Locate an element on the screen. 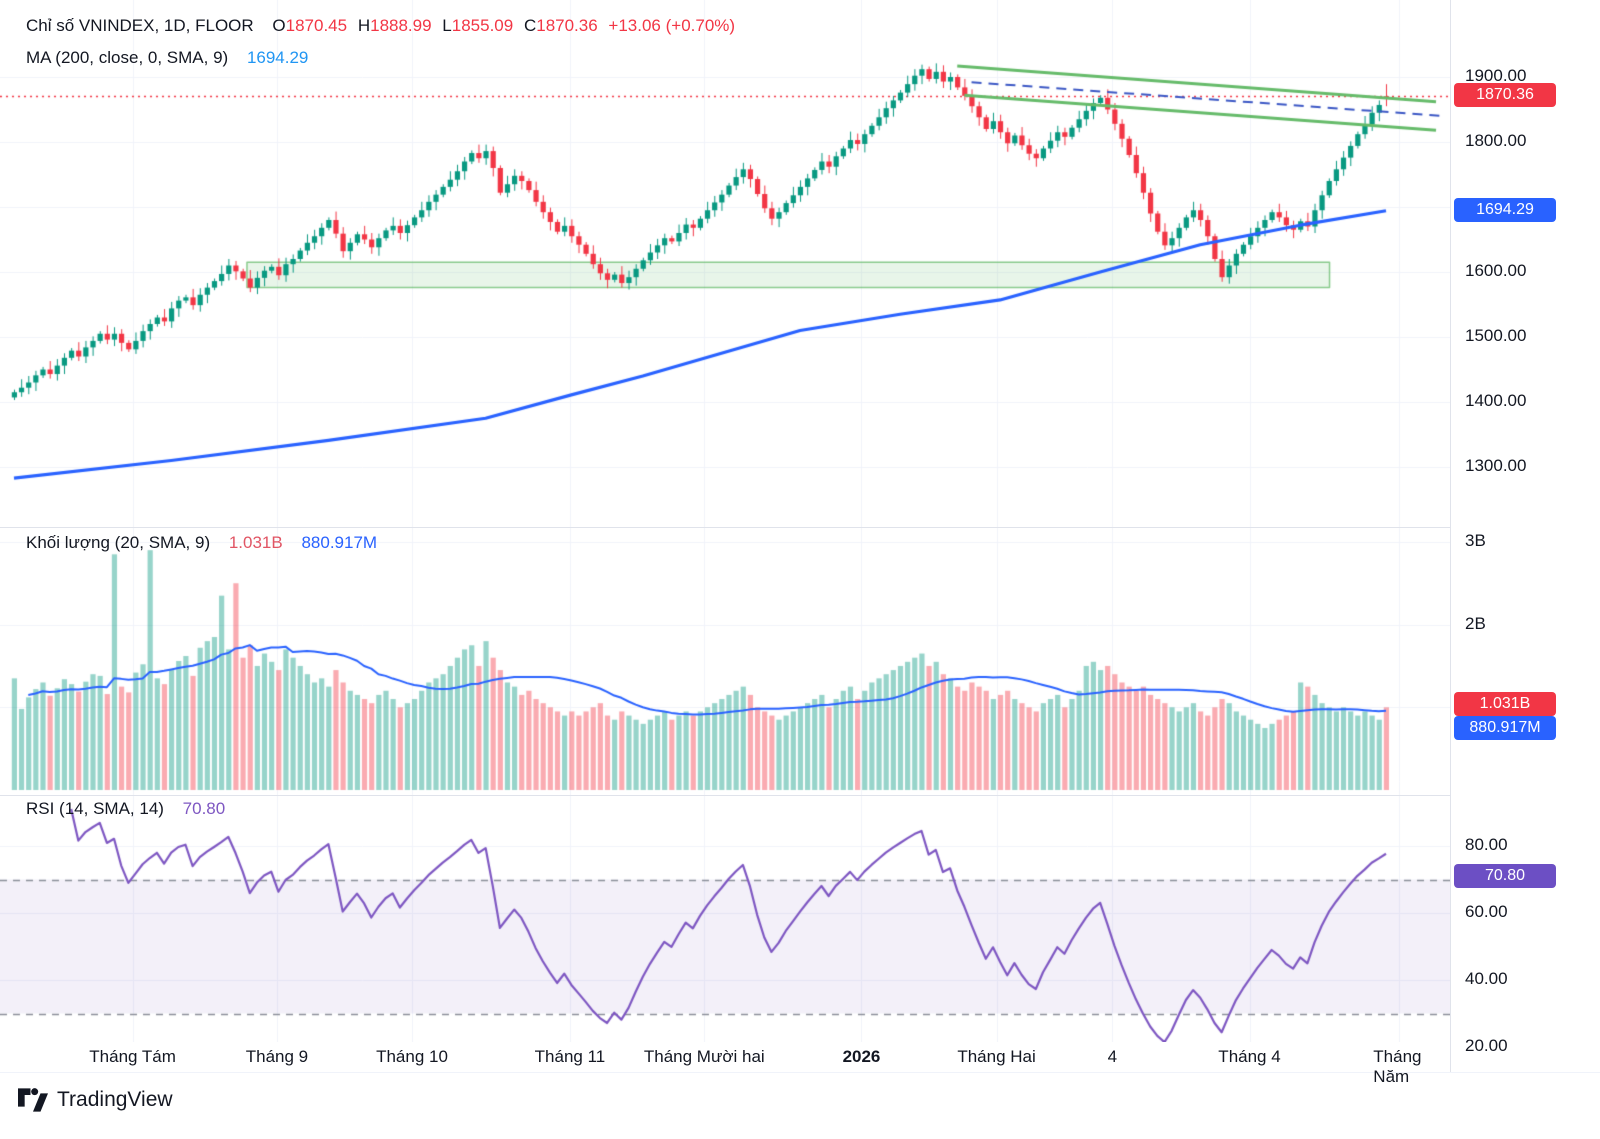  ohlc-close-value: 1870.36 is located at coordinates (567, 25).